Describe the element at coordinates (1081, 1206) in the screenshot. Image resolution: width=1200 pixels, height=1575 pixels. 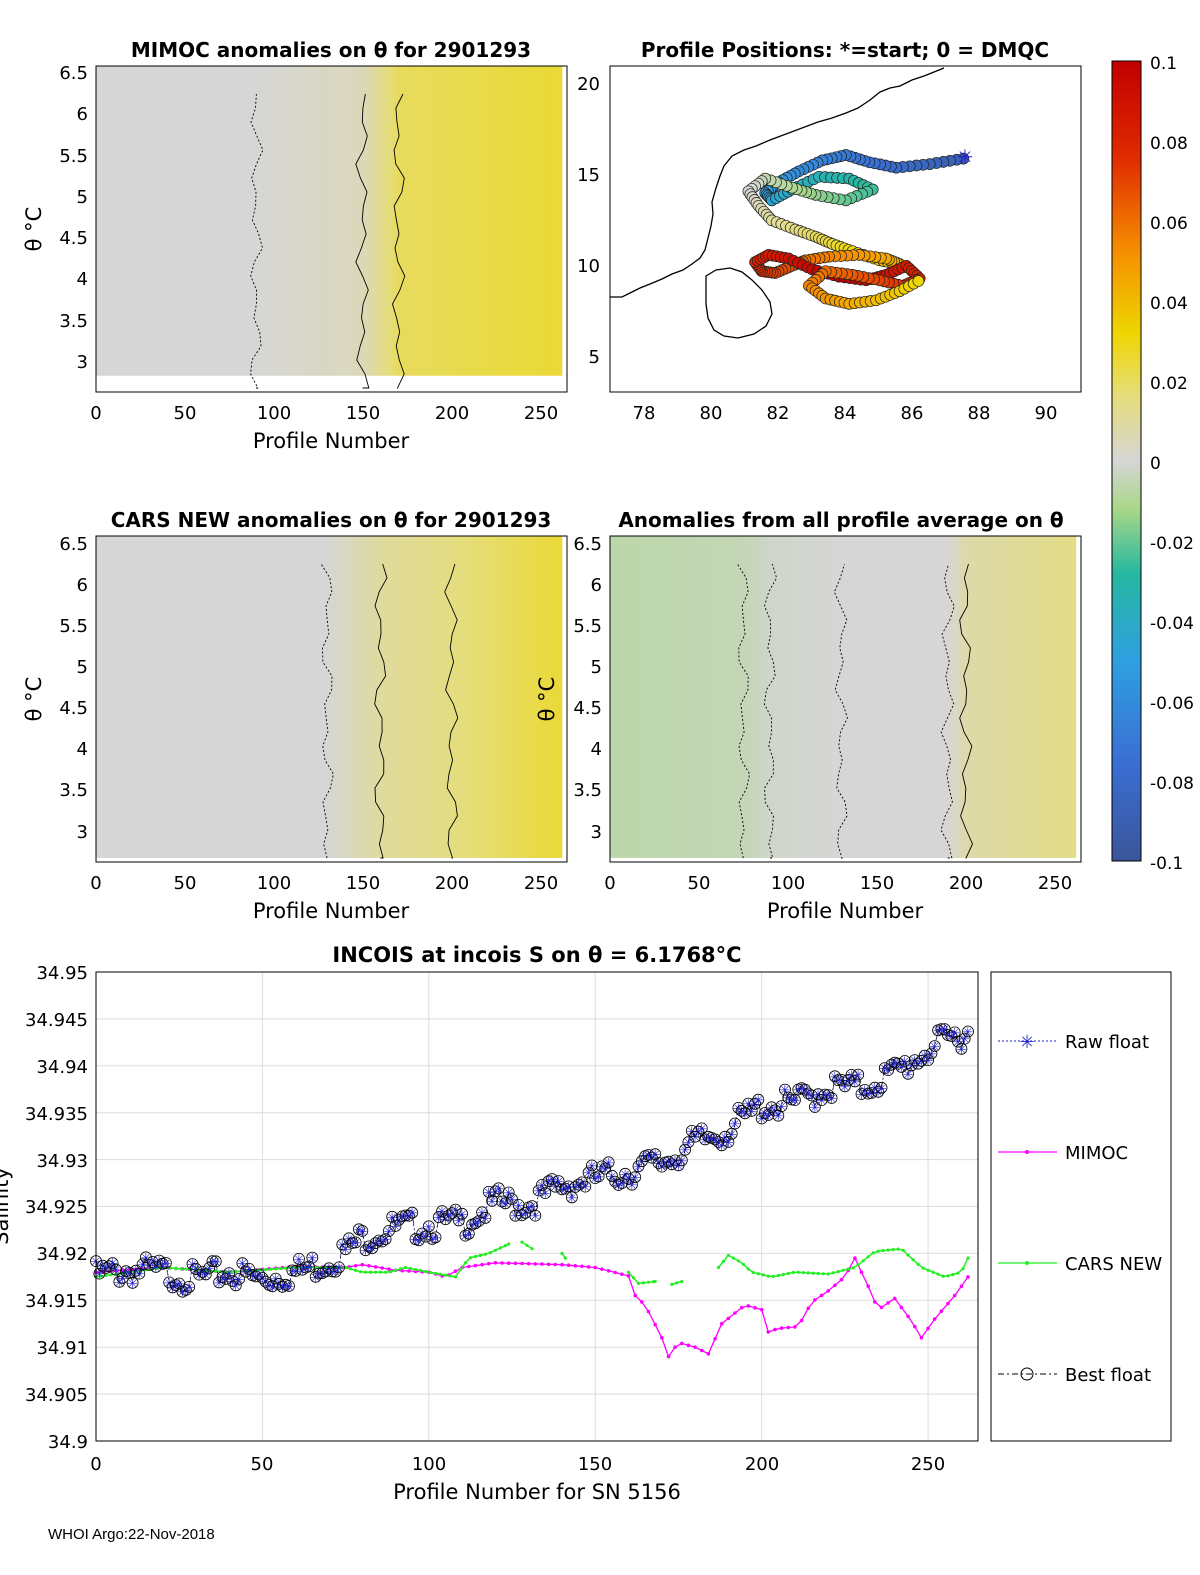
I see `timeseries-legend: ✳ Raw float MIMOC CARS NEW Best float` at that location.